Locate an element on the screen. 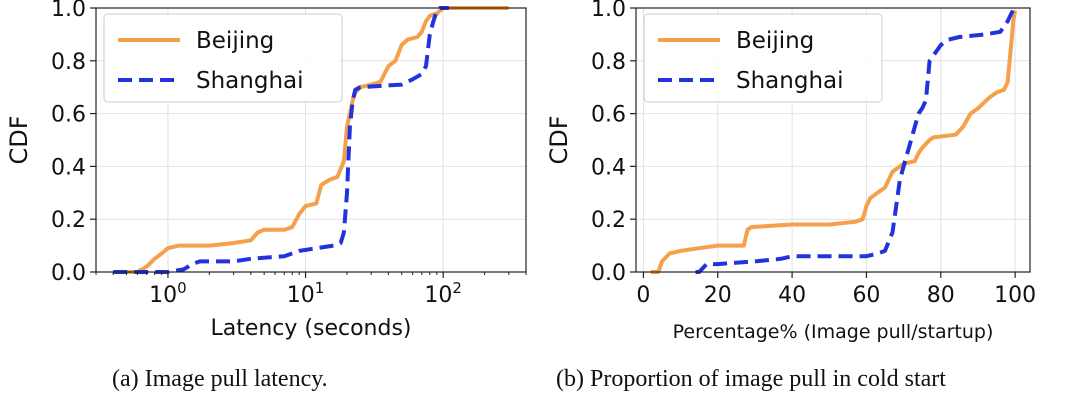  x-tick-label: 80 is located at coordinates (941, 295).